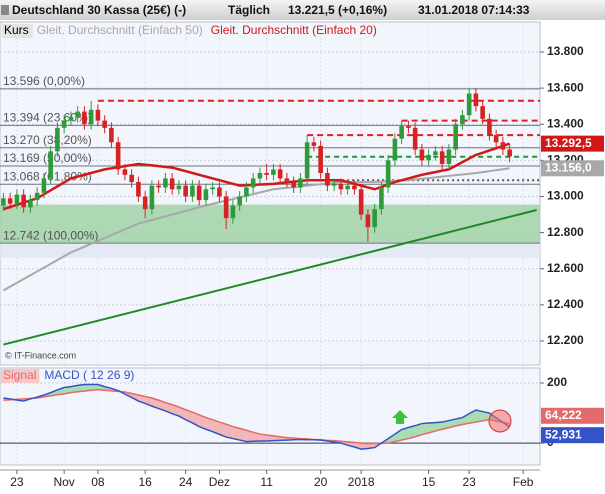  Describe the element at coordinates (565, 123) in the screenshot. I see `y-tick-label: 13.400` at that location.